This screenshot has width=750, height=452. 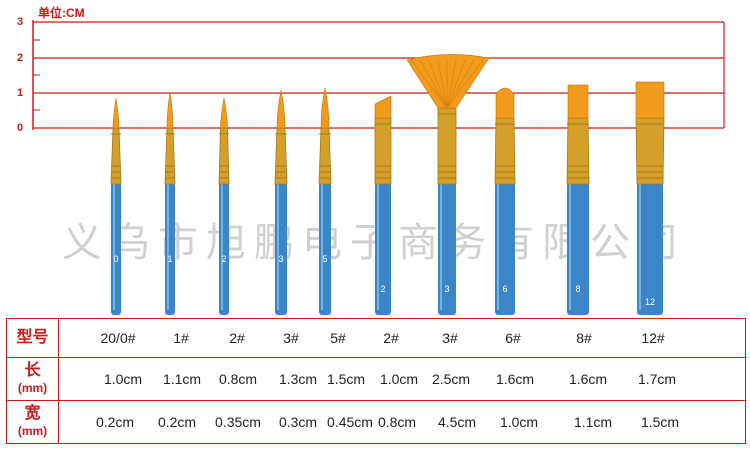 I want to click on spec-value: 0.35cm, so click(x=238, y=422).